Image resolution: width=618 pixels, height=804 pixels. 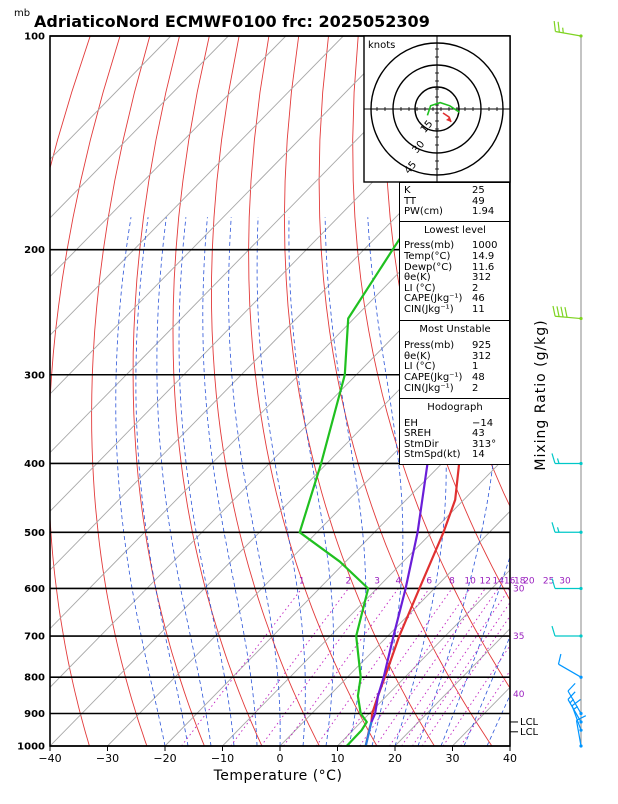 What do you see at coordinates (107, 758) in the screenshot?
I see `x-tick-label: −30` at bounding box center [107, 758].